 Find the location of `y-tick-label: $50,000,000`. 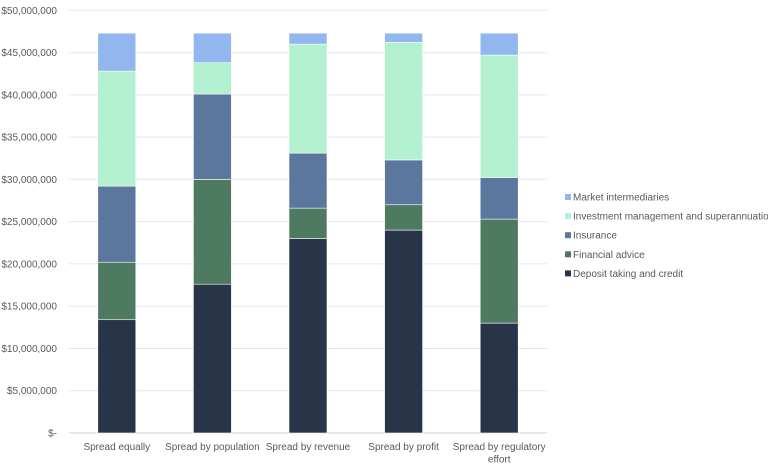

y-tick-label: $50,000,000 is located at coordinates (29, 11).